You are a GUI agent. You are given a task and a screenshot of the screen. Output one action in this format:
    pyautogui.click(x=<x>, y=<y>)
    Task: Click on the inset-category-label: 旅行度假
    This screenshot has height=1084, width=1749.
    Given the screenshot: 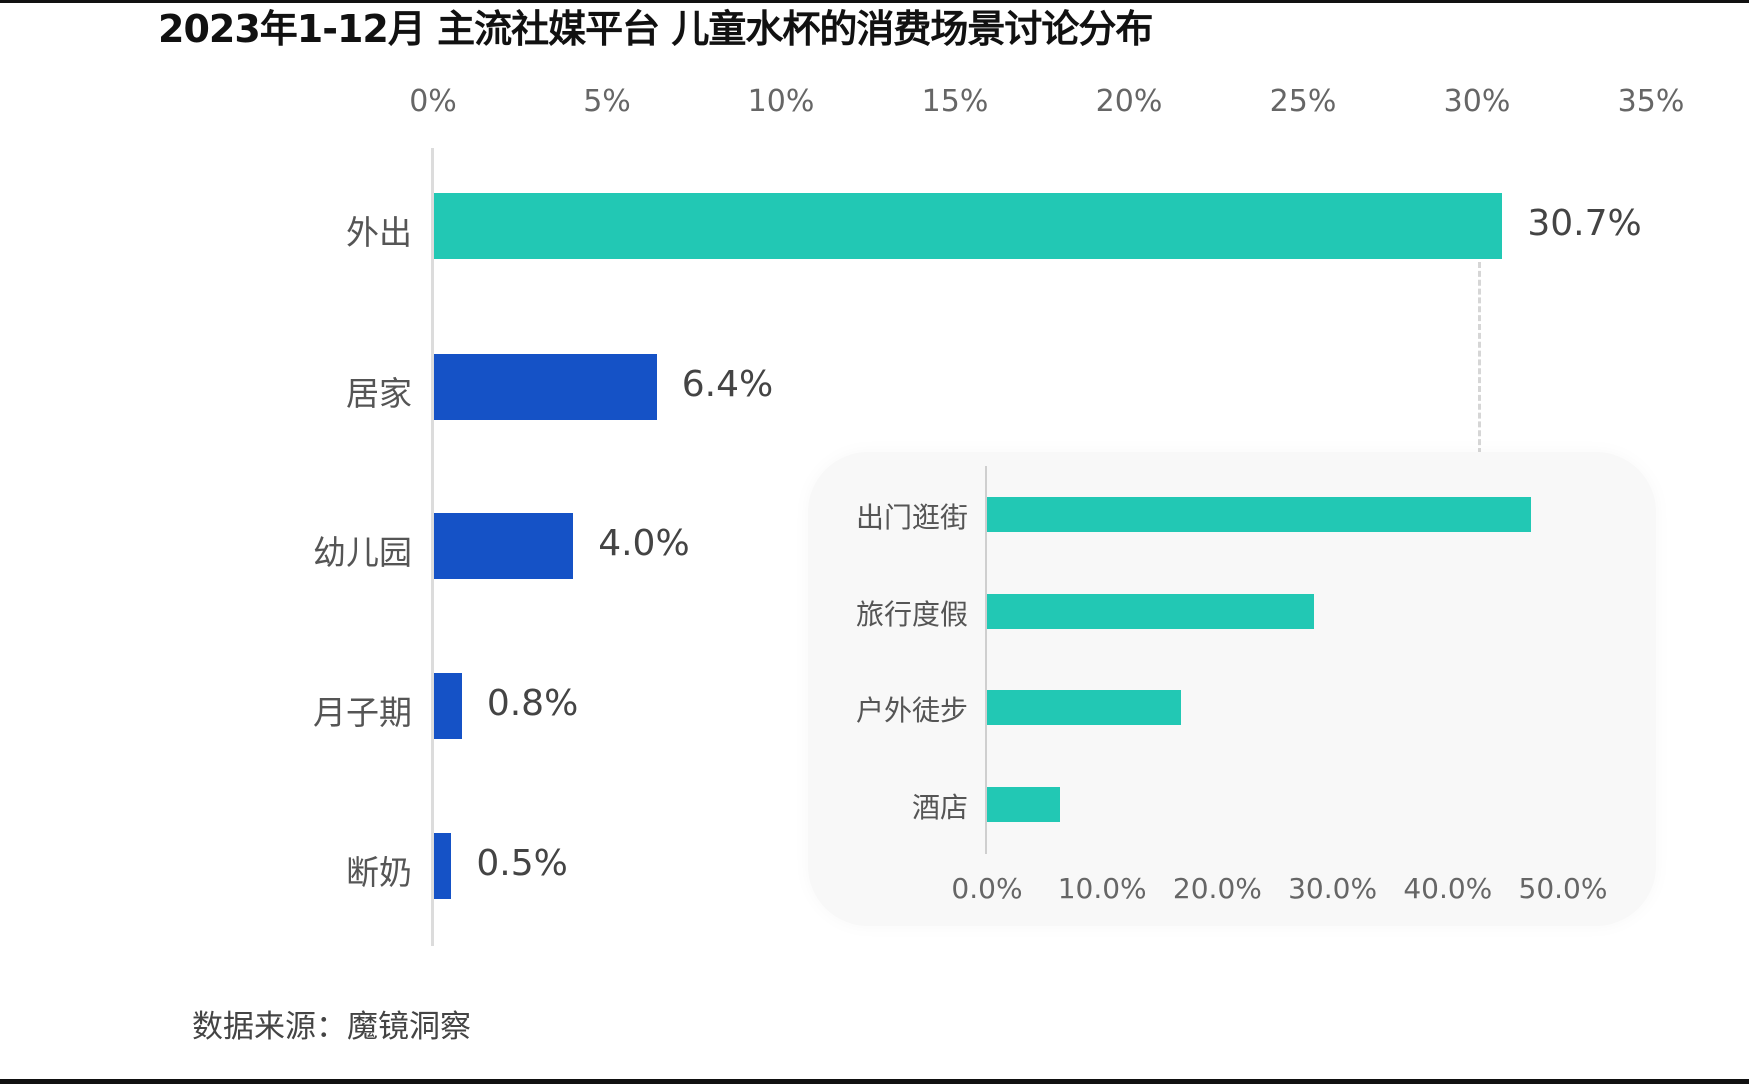 What is the action you would take?
    pyautogui.click(x=911, y=614)
    